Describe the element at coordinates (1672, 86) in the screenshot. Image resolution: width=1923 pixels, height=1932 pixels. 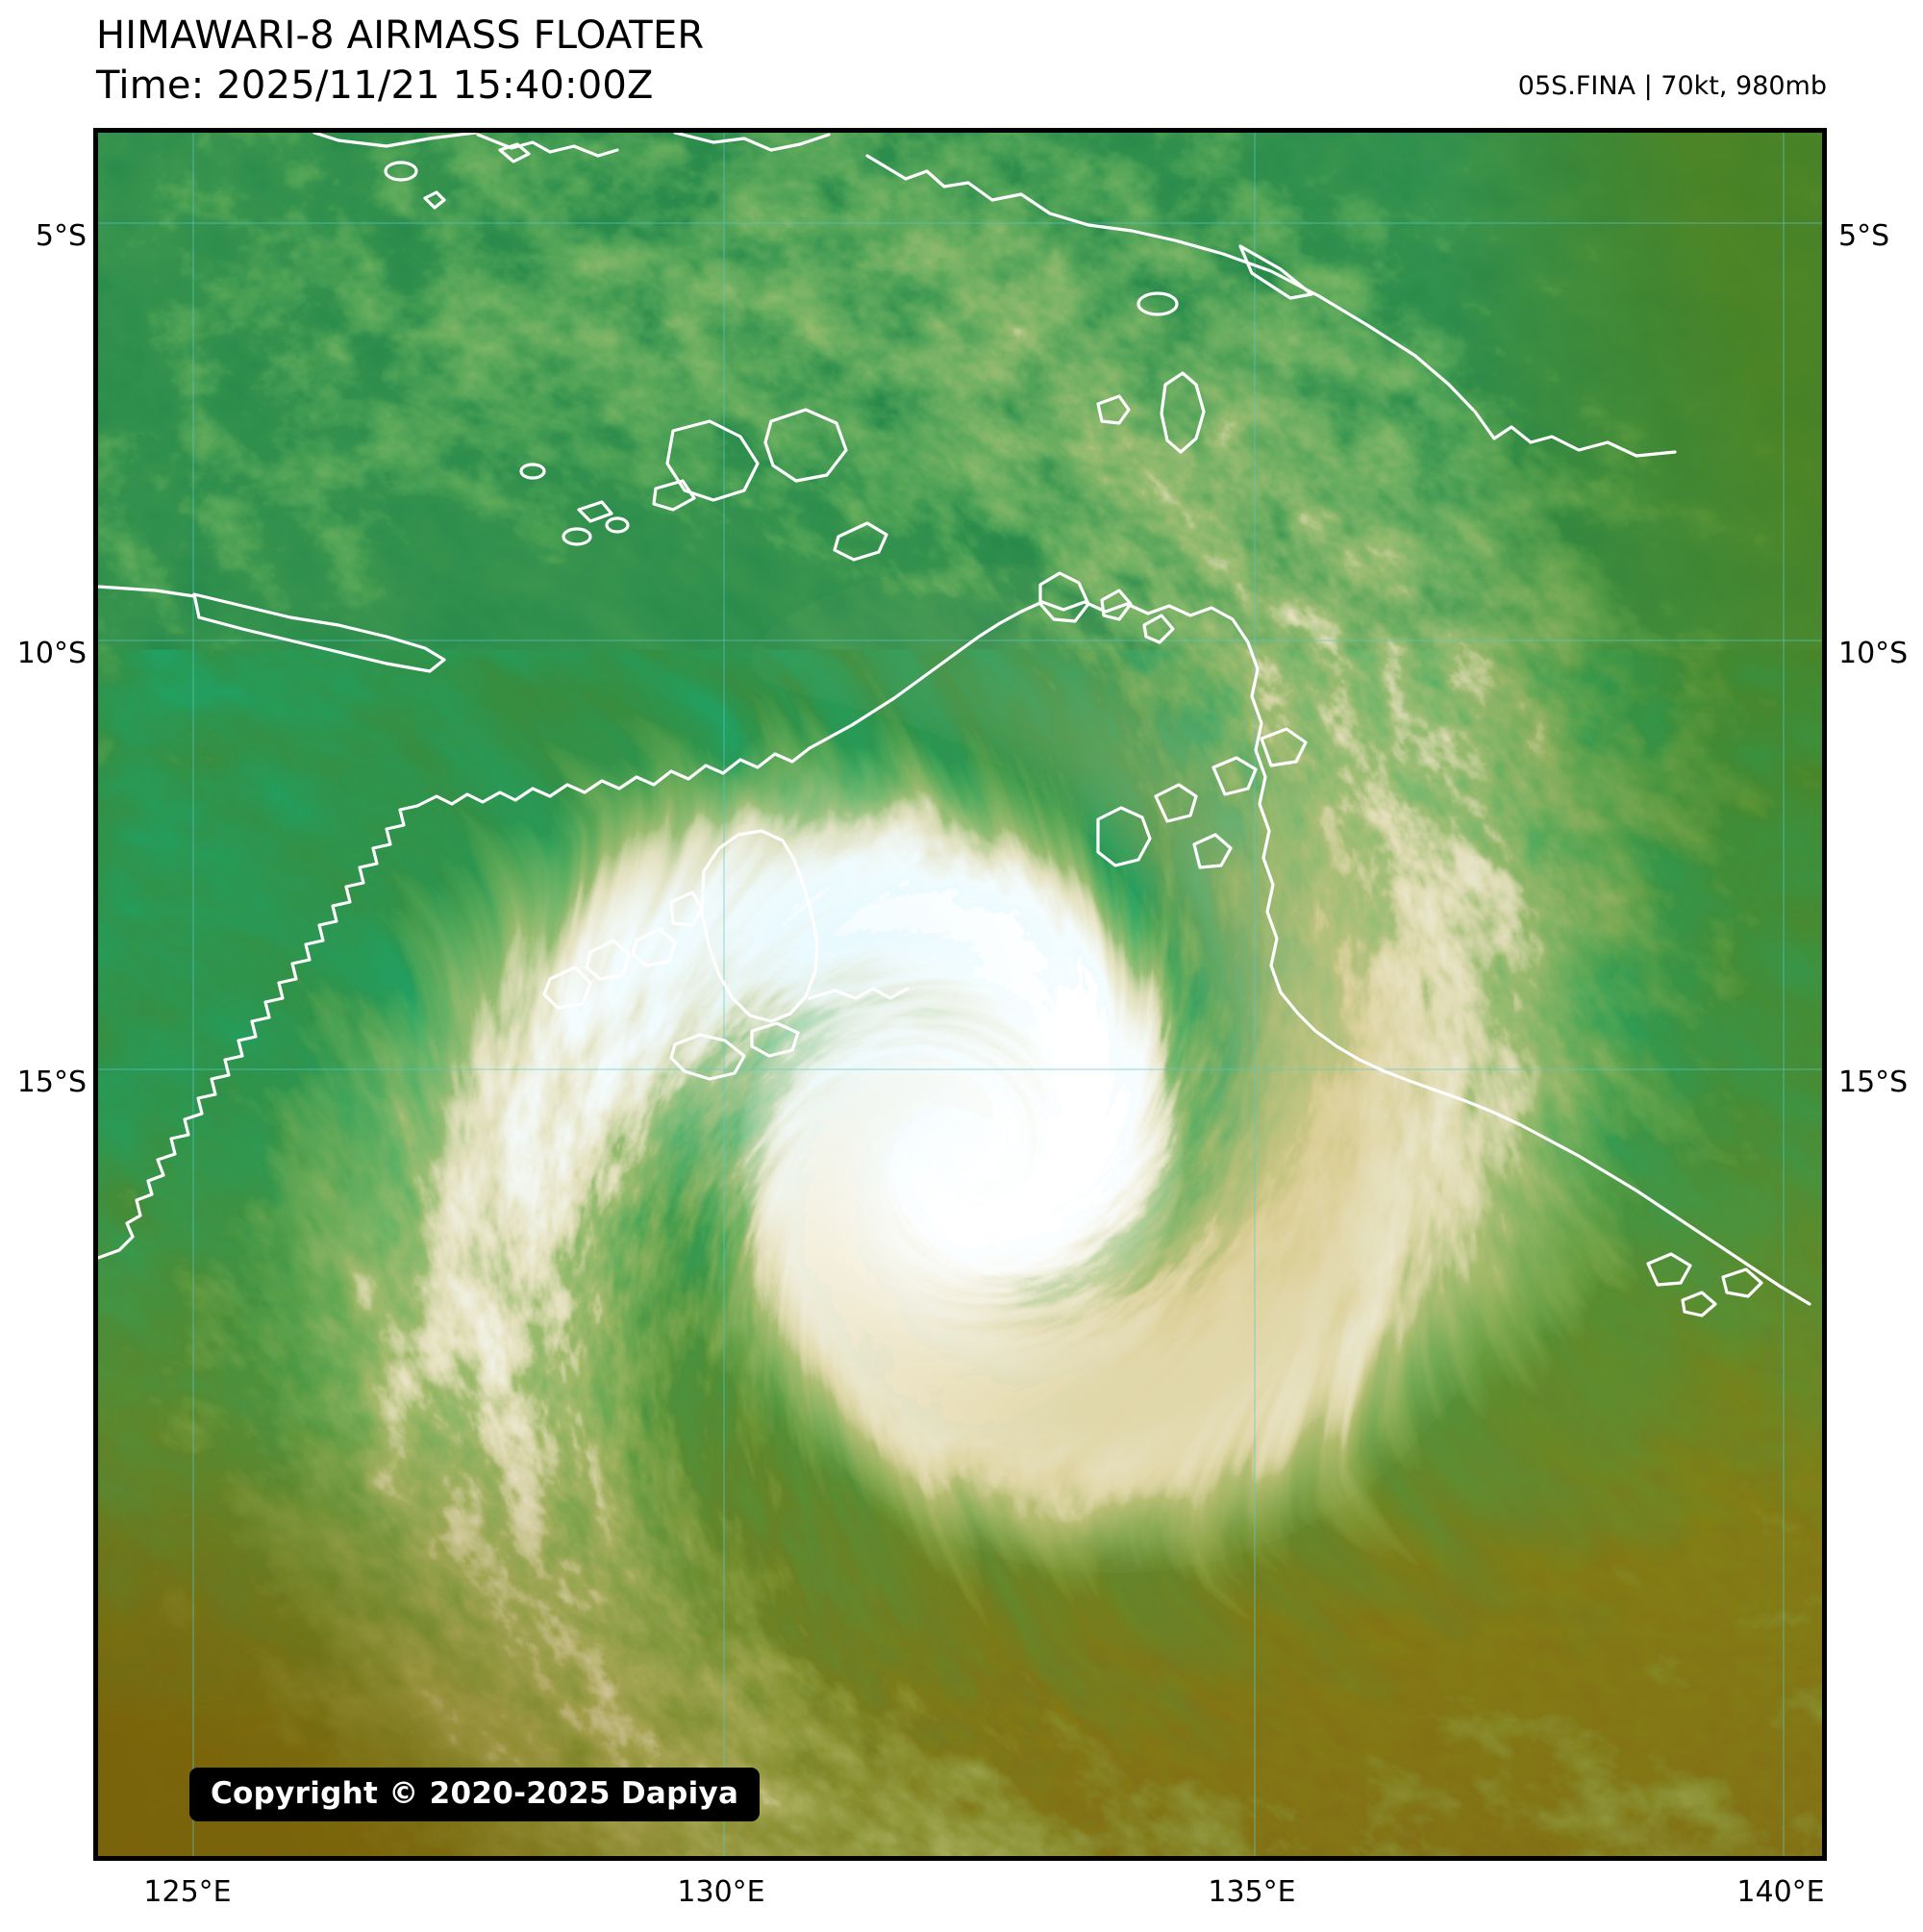
I see `storm-info-label: 05S.FINA | 70kt, 980mb` at that location.